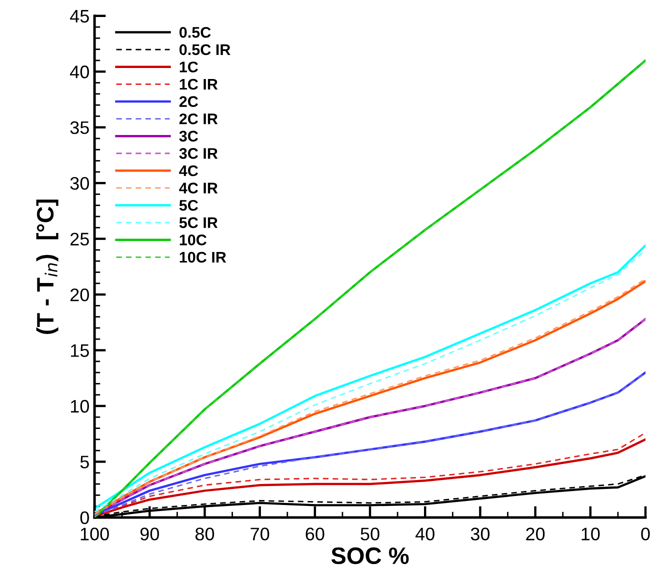 The image size is (652, 588). Describe the element at coordinates (188, 101) in the screenshot. I see `legend-label: 2C` at that location.